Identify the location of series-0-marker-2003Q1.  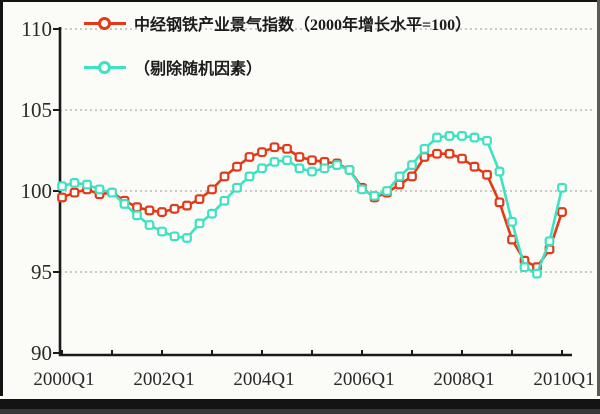
(212, 189).